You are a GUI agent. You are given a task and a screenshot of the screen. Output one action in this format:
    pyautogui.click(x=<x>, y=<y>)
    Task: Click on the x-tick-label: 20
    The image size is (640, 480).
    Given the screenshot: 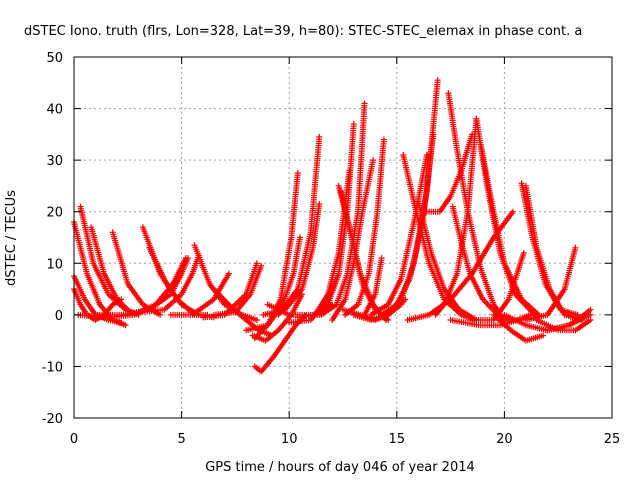 What is the action you would take?
    pyautogui.click(x=504, y=439)
    